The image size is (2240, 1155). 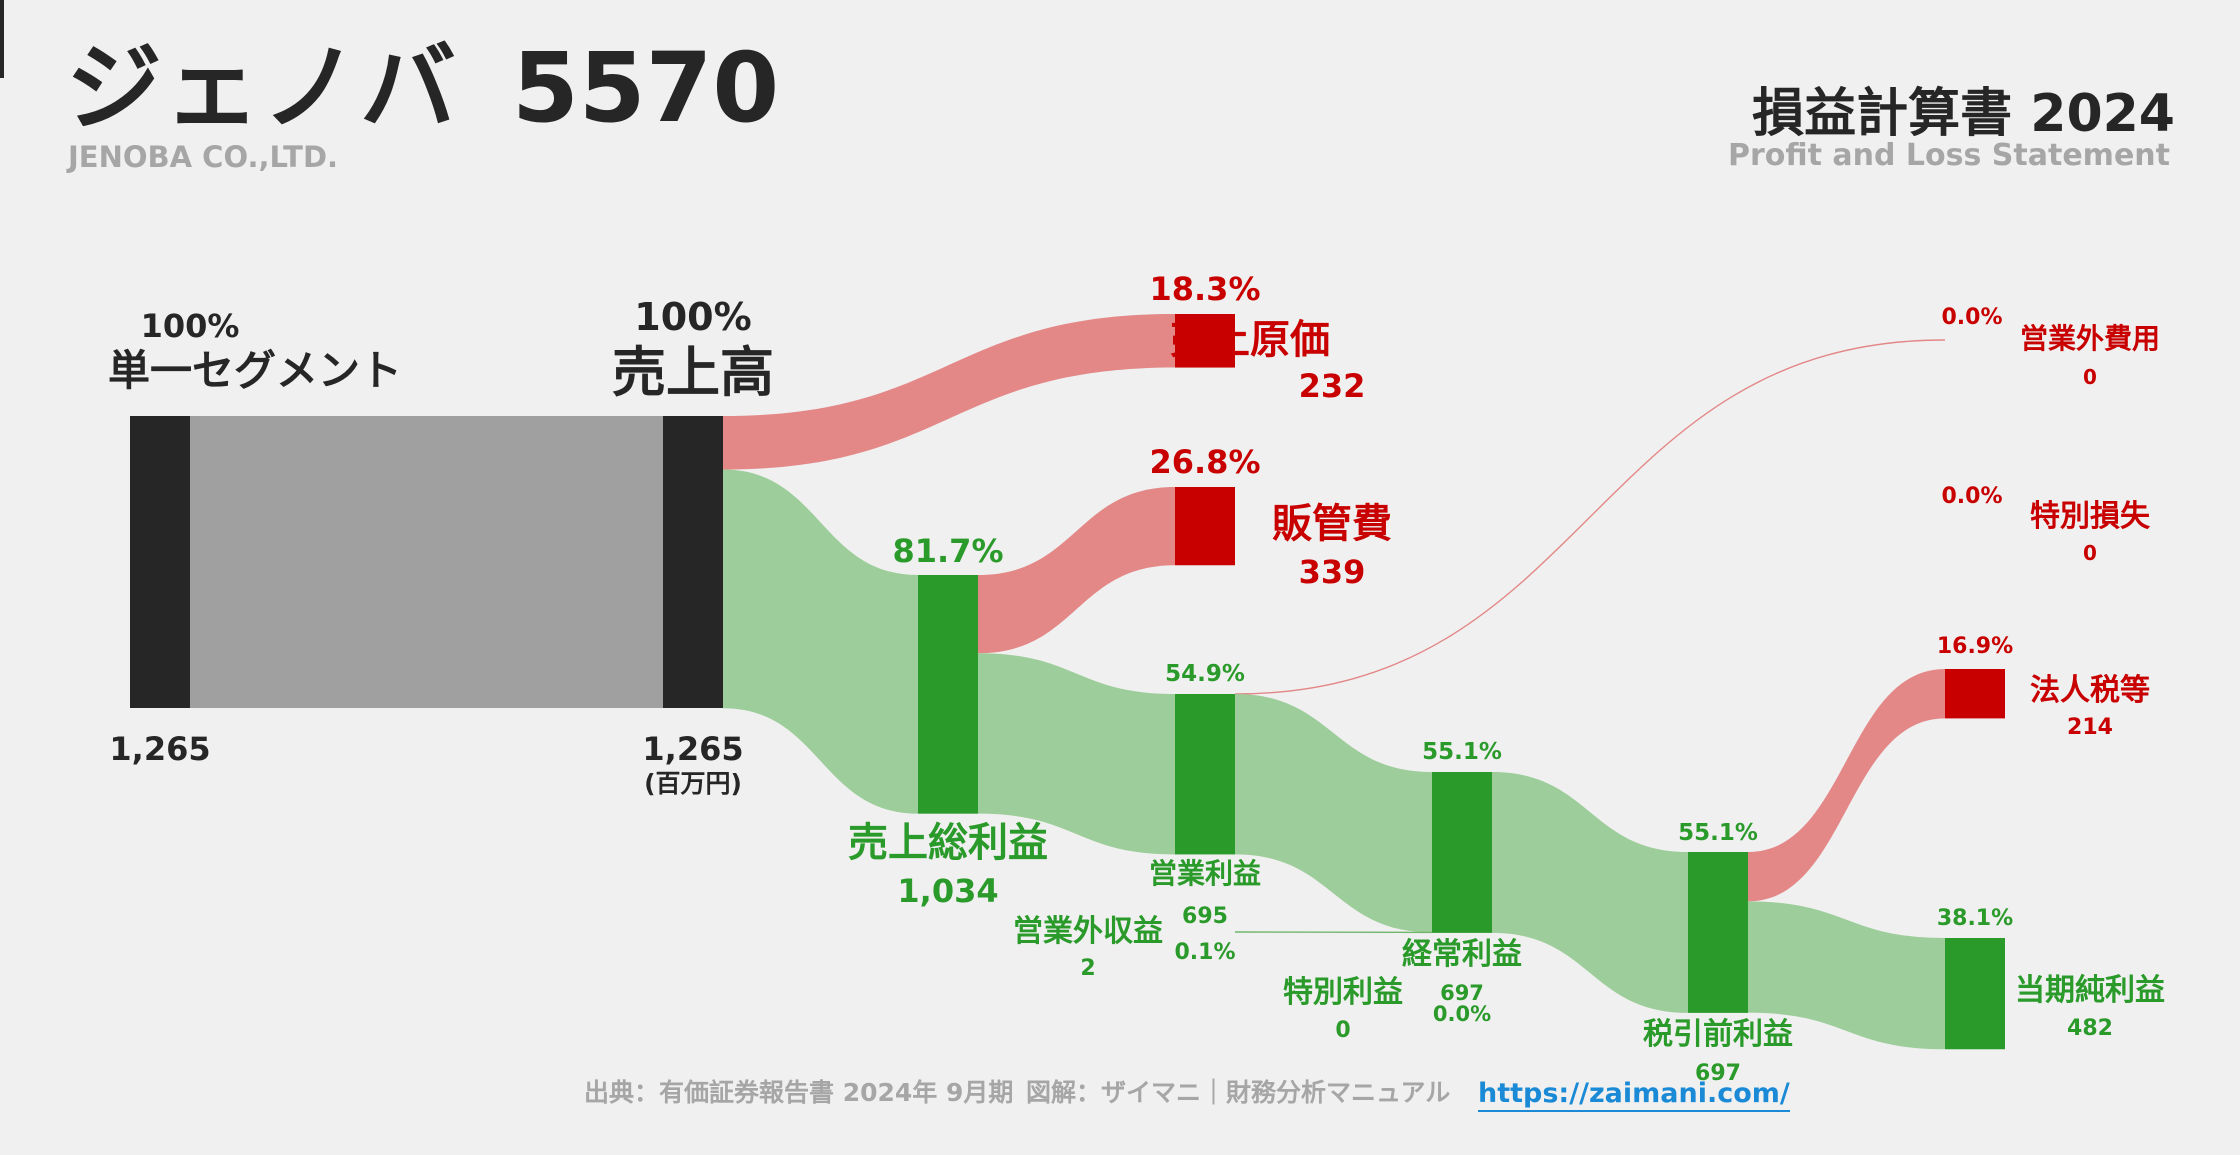 What do you see at coordinates (1205, 774) in the screenshot?
I see `node-bar-operating_profit` at bounding box center [1205, 774].